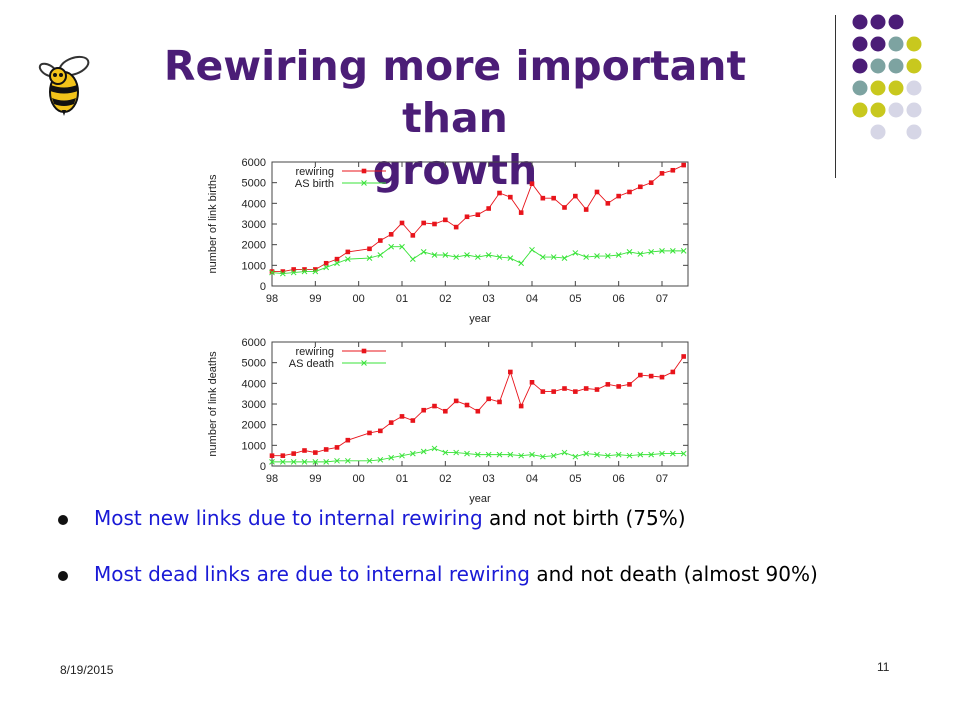 This screenshot has width=960, height=720. I want to click on x-tick-label: 99, so click(315, 479).